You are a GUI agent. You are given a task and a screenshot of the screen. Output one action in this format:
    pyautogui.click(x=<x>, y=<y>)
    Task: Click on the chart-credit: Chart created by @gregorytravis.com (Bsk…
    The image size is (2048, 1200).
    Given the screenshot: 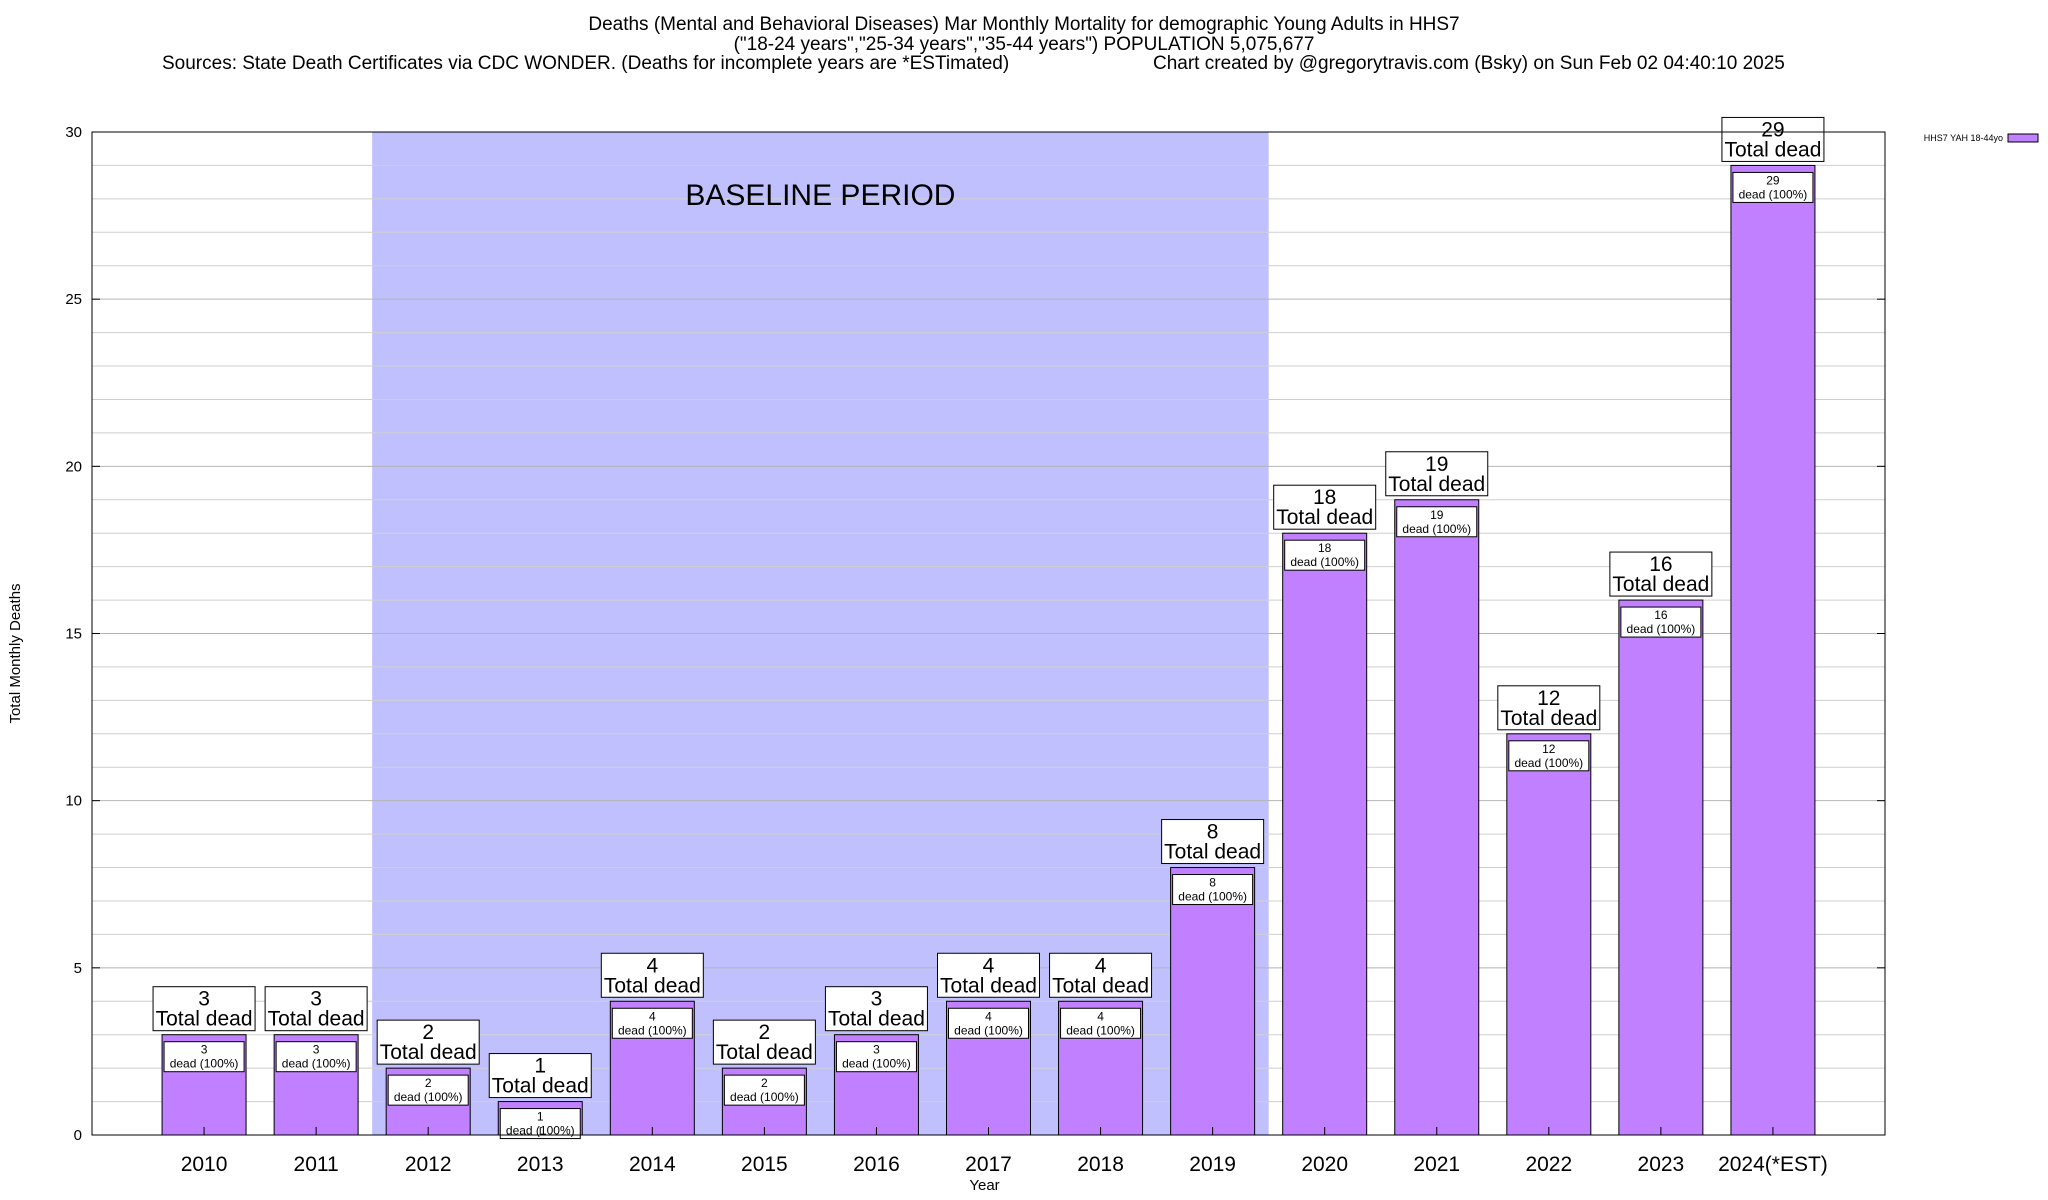 What is the action you would take?
    pyautogui.click(x=1469, y=63)
    